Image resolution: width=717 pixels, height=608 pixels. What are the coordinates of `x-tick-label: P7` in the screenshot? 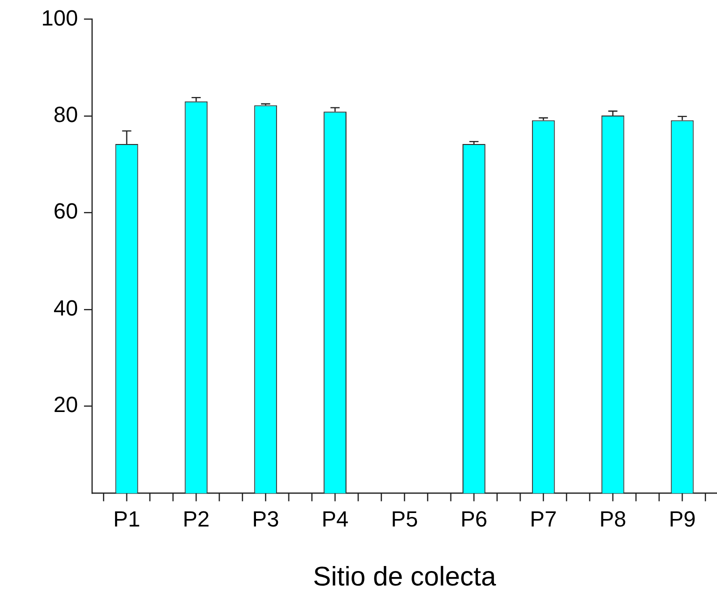 It's located at (543, 519).